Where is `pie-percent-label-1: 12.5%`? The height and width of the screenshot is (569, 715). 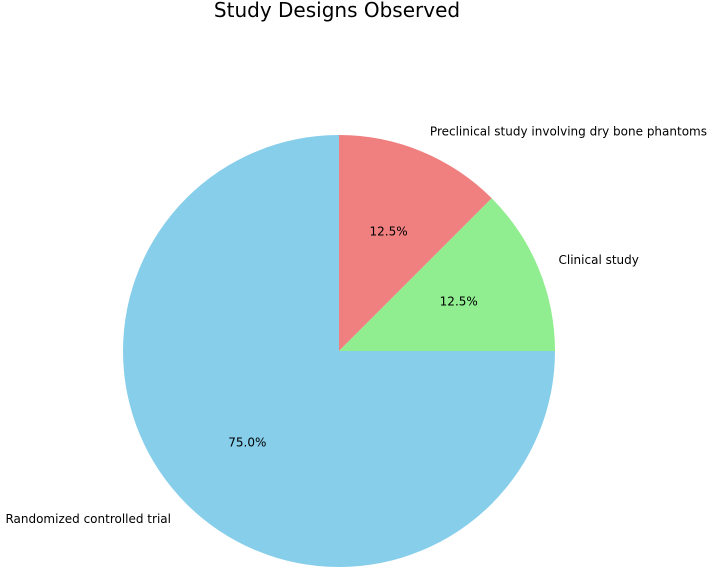 pie-percent-label-1: 12.5% is located at coordinates (389, 231).